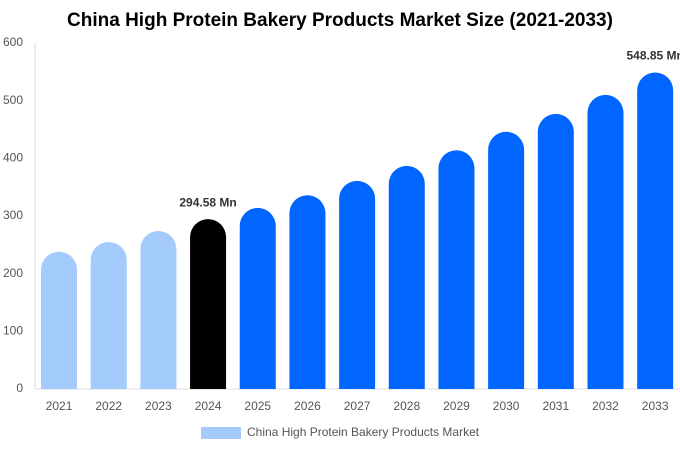  What do you see at coordinates (555, 406) in the screenshot?
I see `x-tick-label: 2031` at bounding box center [555, 406].